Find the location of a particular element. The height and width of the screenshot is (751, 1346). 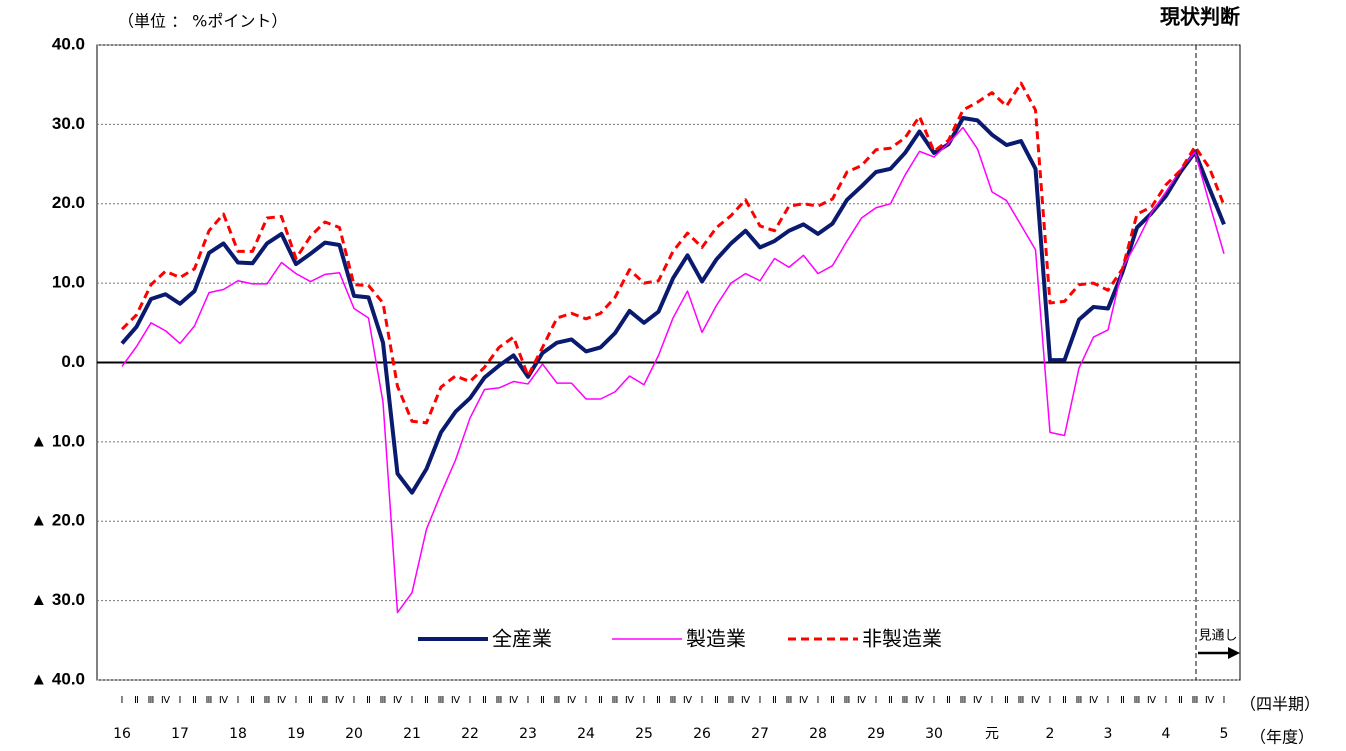

year-label: 21 is located at coordinates (412, 734).